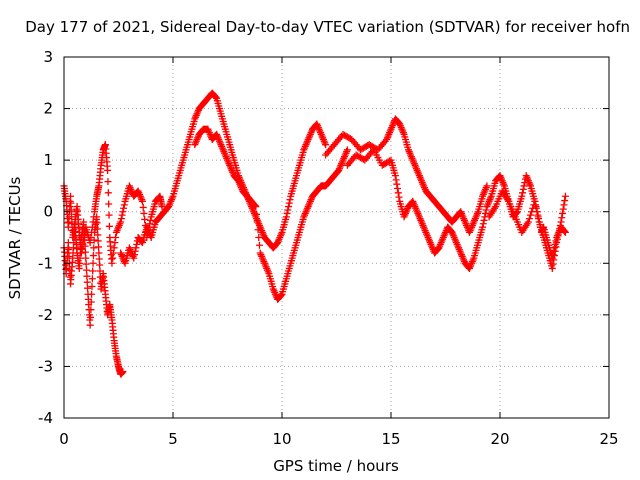 The width and height of the screenshot is (640, 480). I want to click on x-tick-label: 20, so click(499, 439).